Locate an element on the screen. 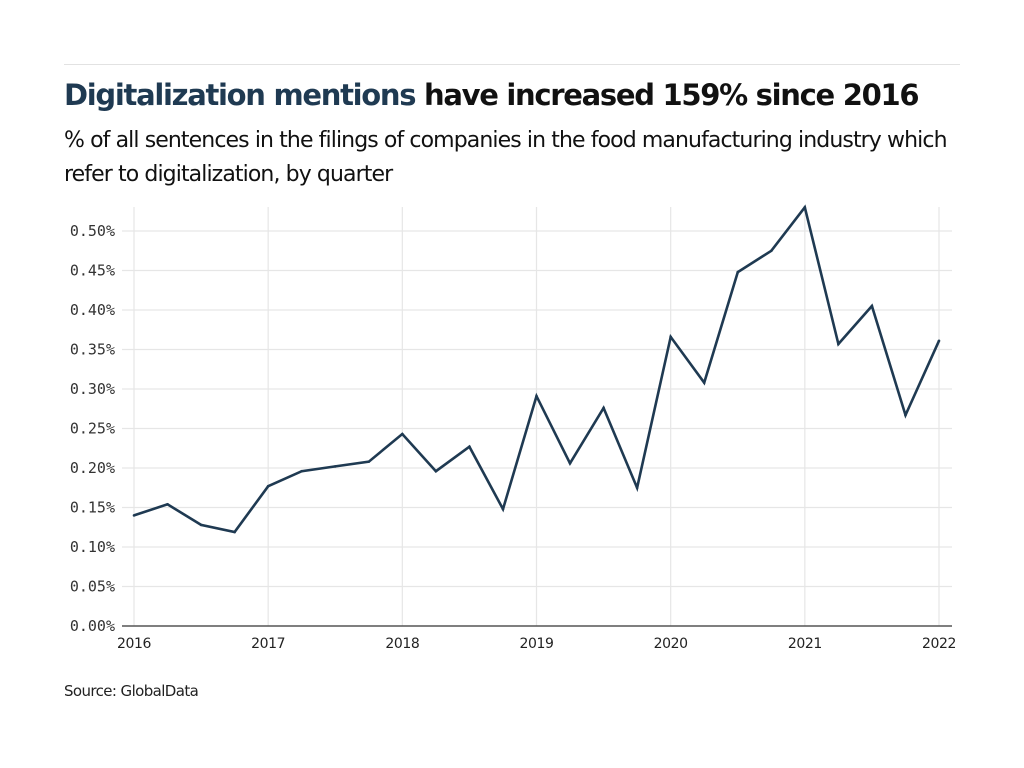  y-tick-label: 0.20% is located at coordinates (92, 468).